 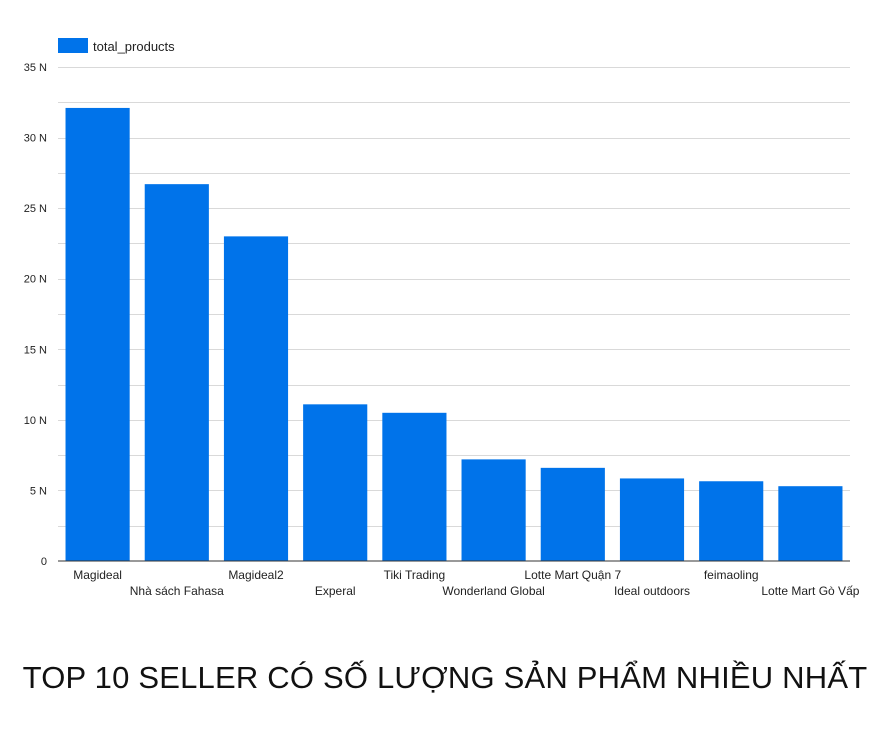 I want to click on y-tick-label: 5 N, so click(x=38, y=491).